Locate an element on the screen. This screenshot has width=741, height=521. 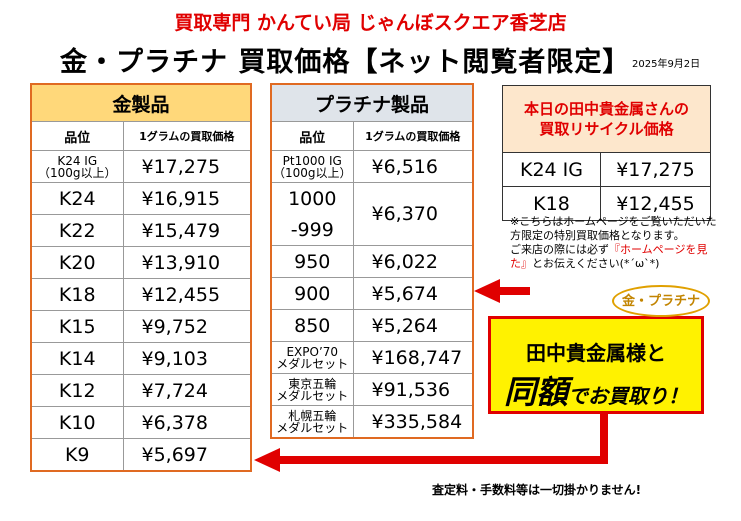
grade-cell: K9 is located at coordinates (77, 455).